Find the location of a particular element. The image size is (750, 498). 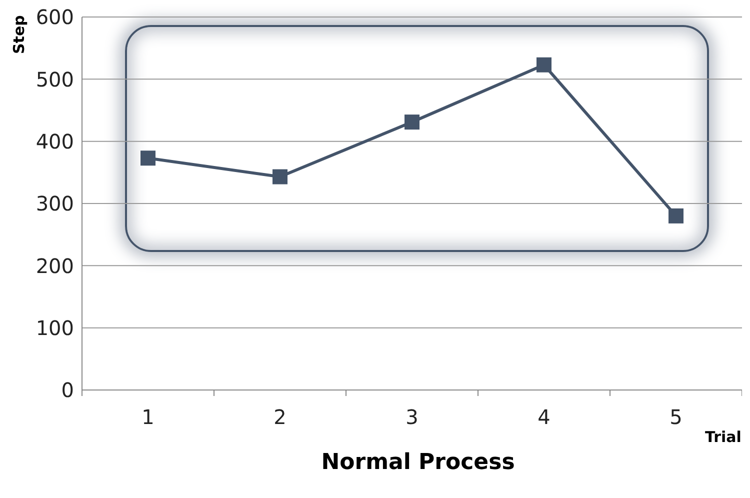

y-tick-label: 100 is located at coordinates (55, 328).